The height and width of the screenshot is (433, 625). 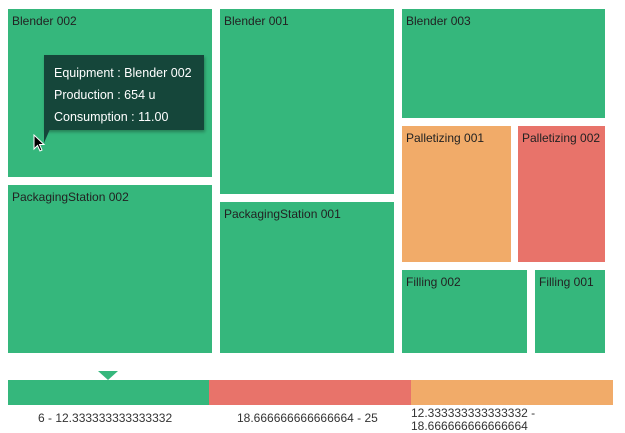 I want to click on tile-label: PackagingStation 002, so click(x=70, y=197).